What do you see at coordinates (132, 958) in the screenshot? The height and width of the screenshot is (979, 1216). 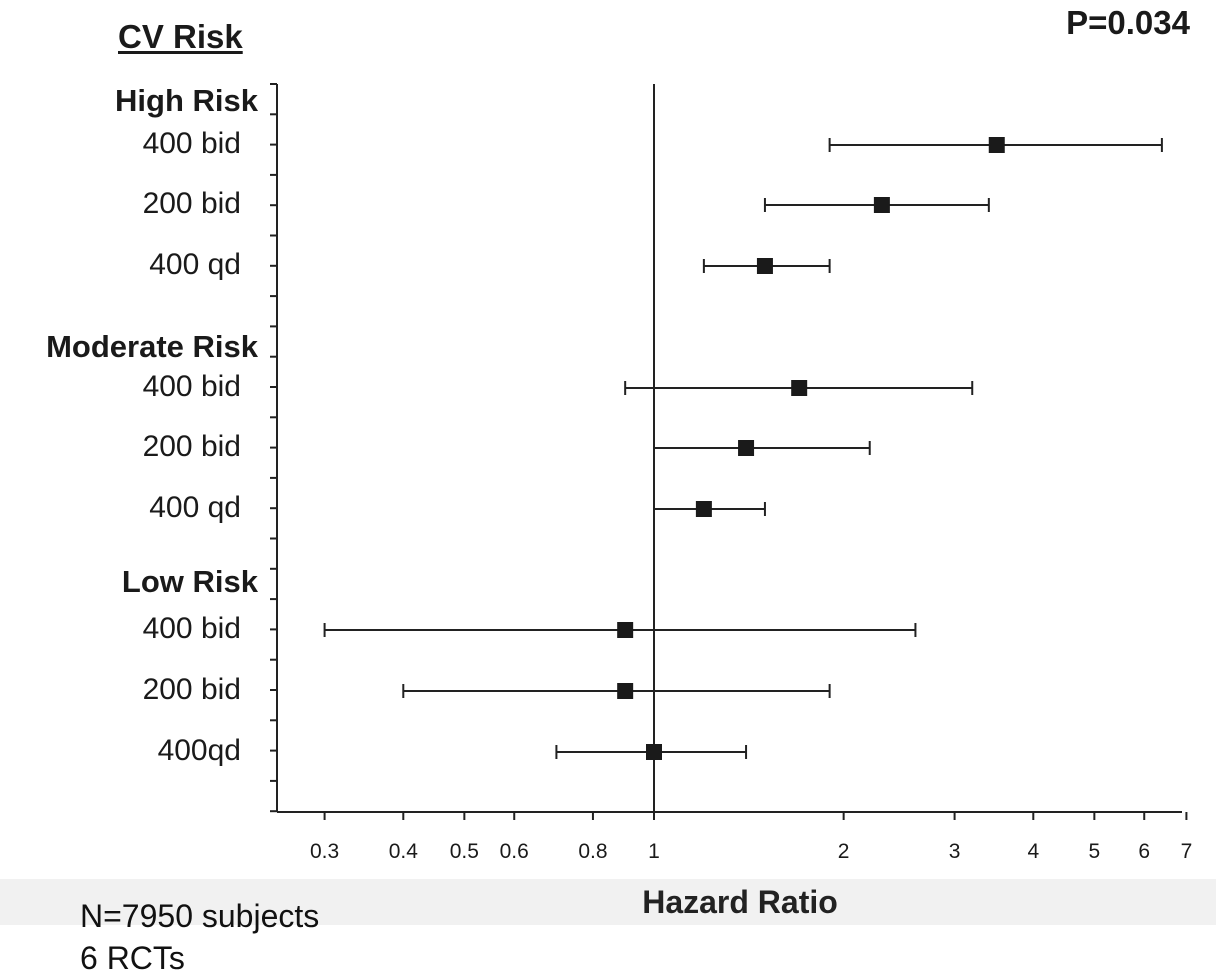 I see `trials-note: 6 RCTs` at bounding box center [132, 958].